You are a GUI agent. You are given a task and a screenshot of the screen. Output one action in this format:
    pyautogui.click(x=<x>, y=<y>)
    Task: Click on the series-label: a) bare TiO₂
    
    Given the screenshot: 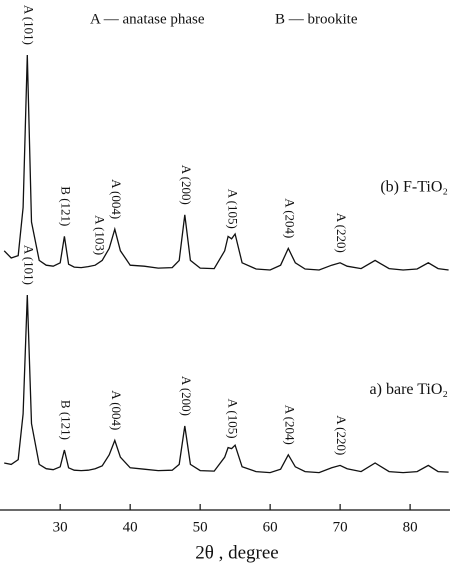 What is the action you would take?
    pyautogui.click(x=409, y=389)
    